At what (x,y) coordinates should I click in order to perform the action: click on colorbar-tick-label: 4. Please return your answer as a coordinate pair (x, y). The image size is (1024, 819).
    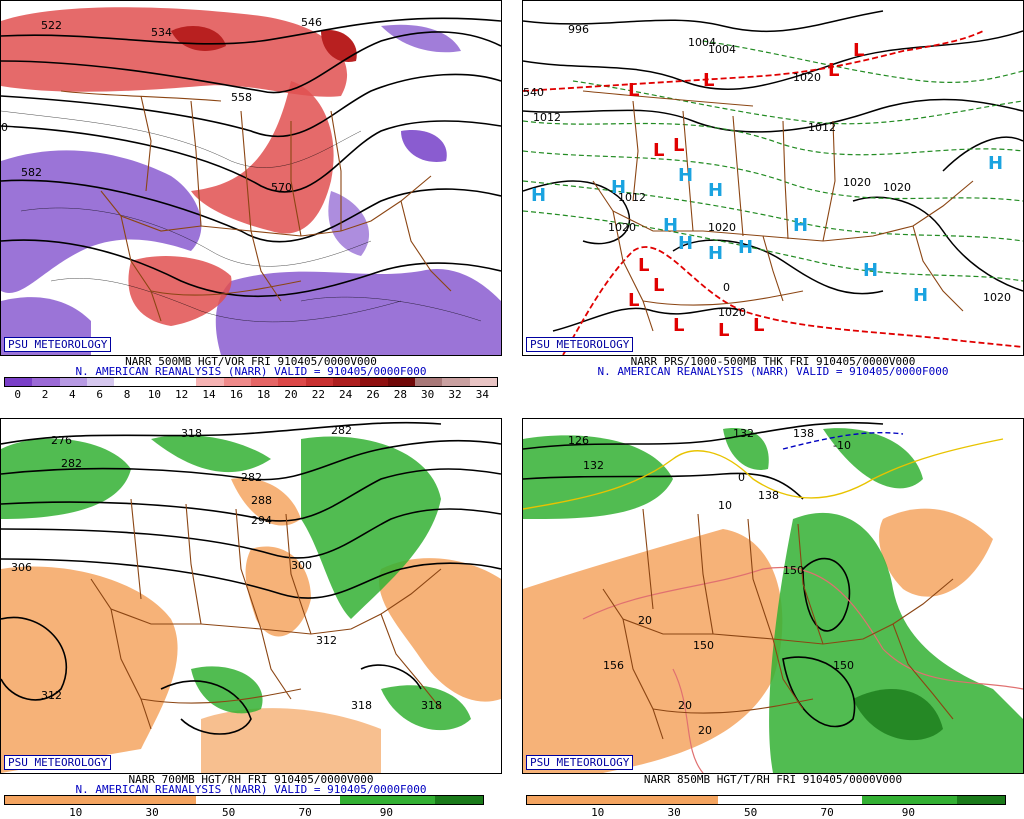
    Looking at the image, I should click on (72, 394).